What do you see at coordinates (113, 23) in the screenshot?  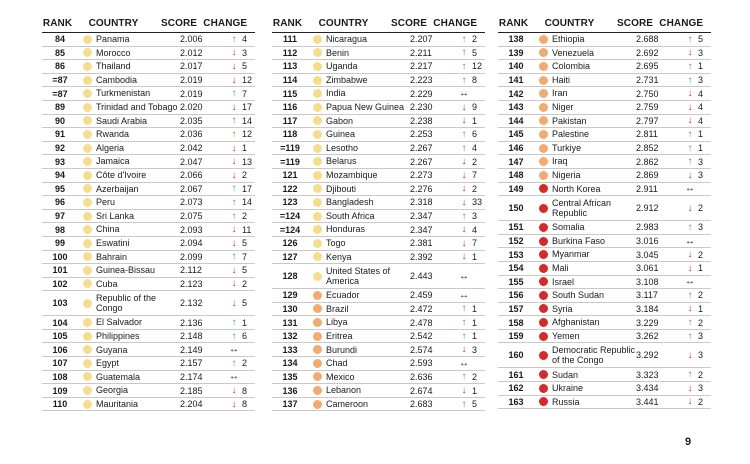 I see `header-country: COUNTRY` at bounding box center [113, 23].